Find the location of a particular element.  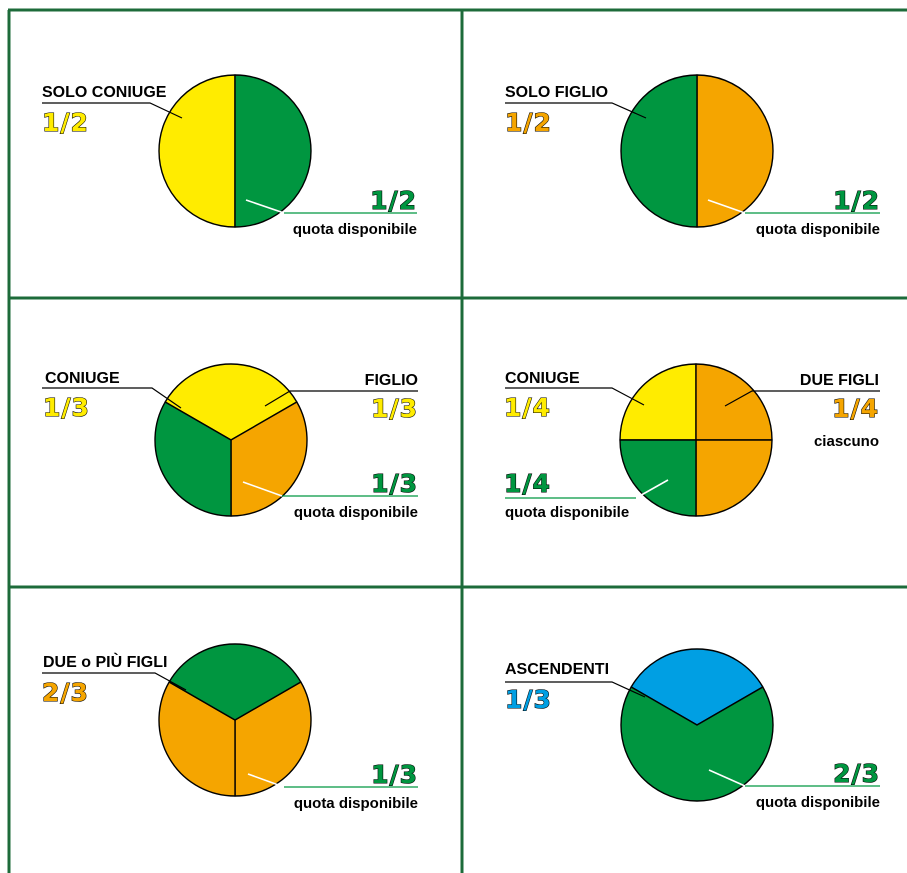

panel-solo-figlio: SOLO FIGLIO 1/2 1/2 quota disponibile is located at coordinates (692, 161).